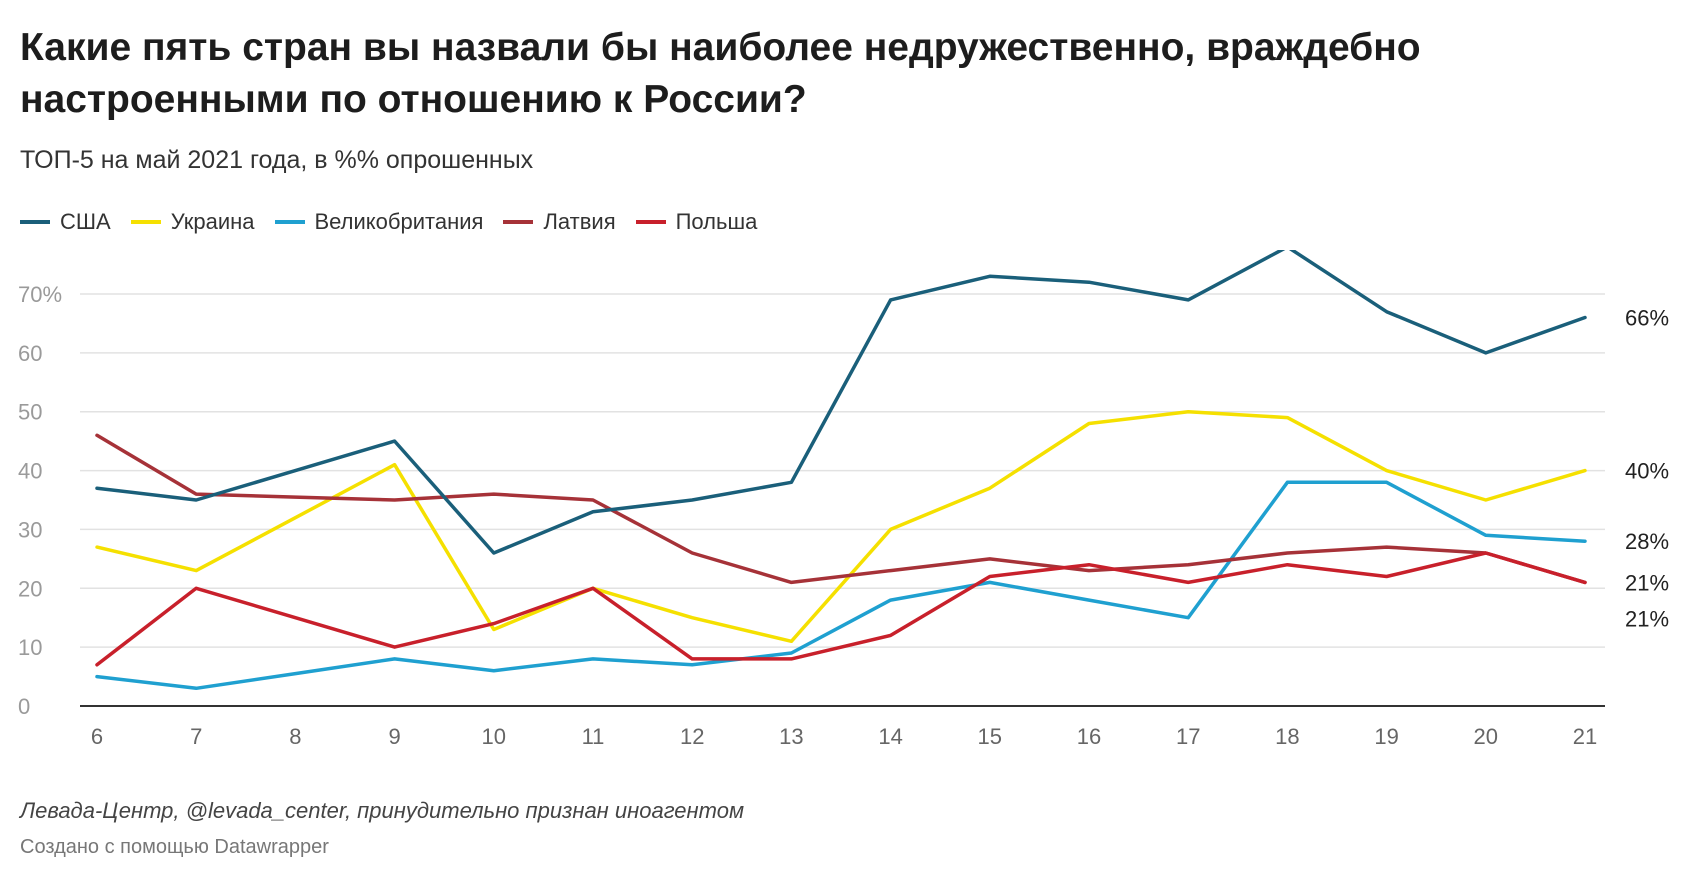 This screenshot has height=884, width=1686. Describe the element at coordinates (990, 736) in the screenshot. I see `x-tick-label: 15` at that location.